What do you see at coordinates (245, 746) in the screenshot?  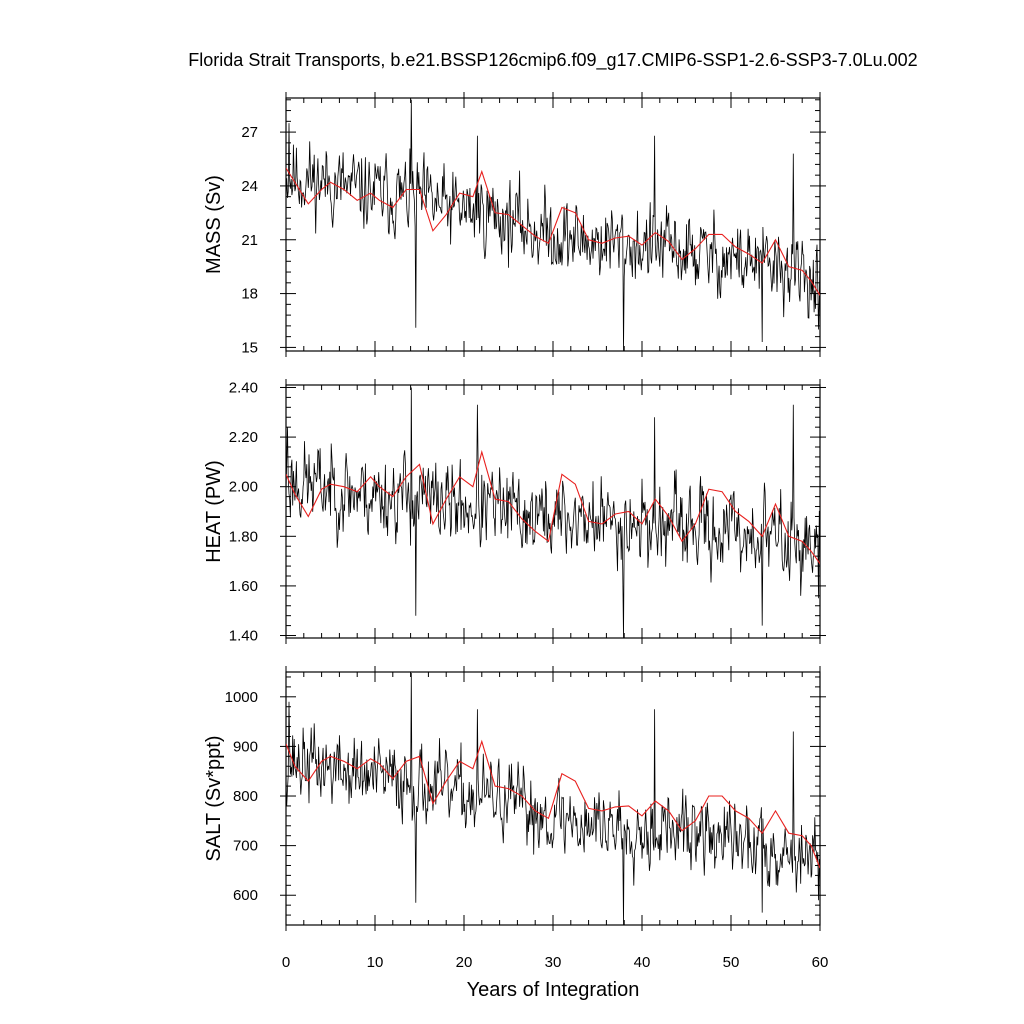 I see `y-tick-label: 900` at bounding box center [245, 746].